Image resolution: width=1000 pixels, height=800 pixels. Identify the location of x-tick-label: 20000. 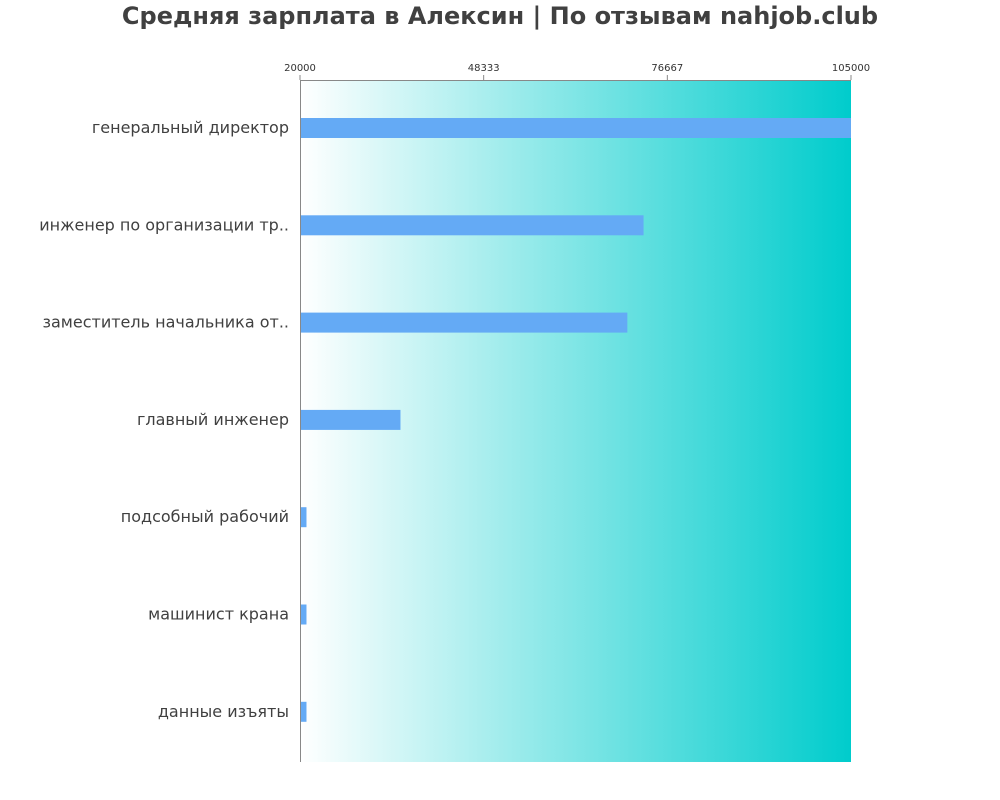
(300, 68).